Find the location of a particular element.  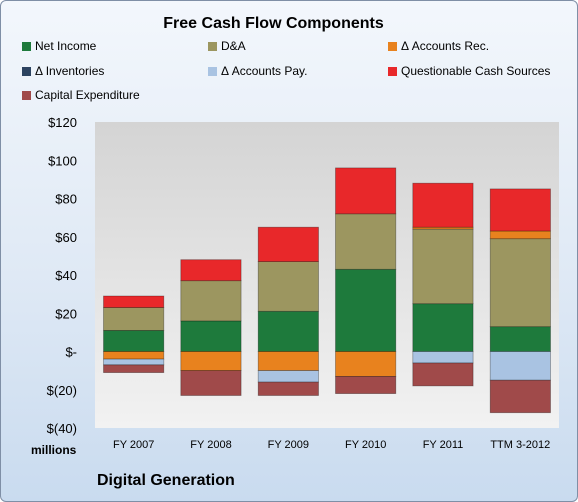

legend-item-net-income: Net Income is located at coordinates (59, 46).